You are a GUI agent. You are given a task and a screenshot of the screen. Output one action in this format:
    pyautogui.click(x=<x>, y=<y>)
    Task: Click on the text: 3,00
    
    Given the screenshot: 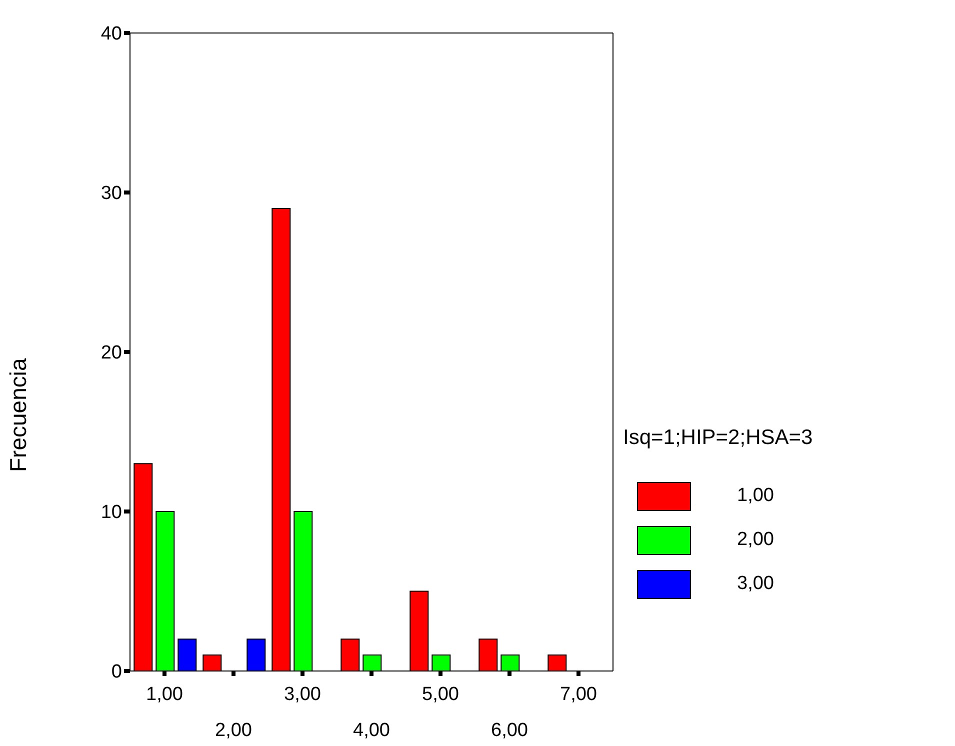 What is the action you would take?
    pyautogui.click(x=755, y=584)
    